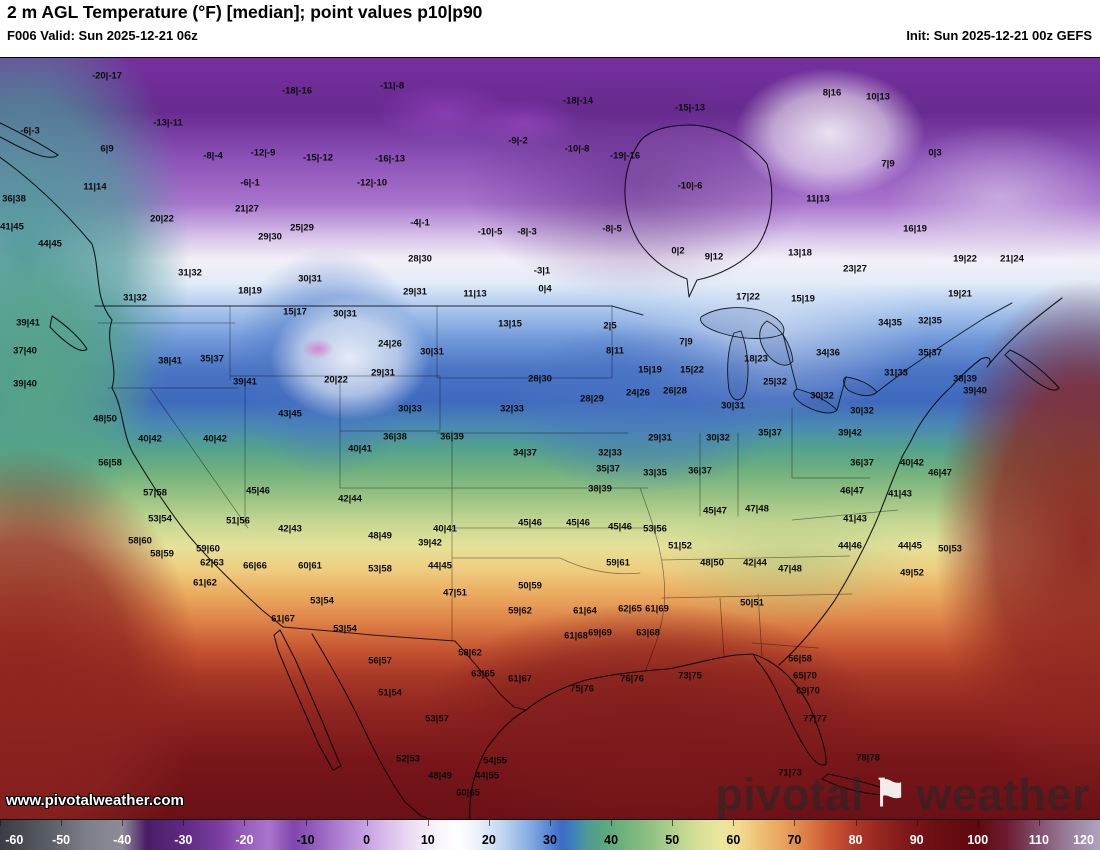  Describe the element at coordinates (855, 840) in the screenshot. I see `colorbar-tick-label: 80` at that location.